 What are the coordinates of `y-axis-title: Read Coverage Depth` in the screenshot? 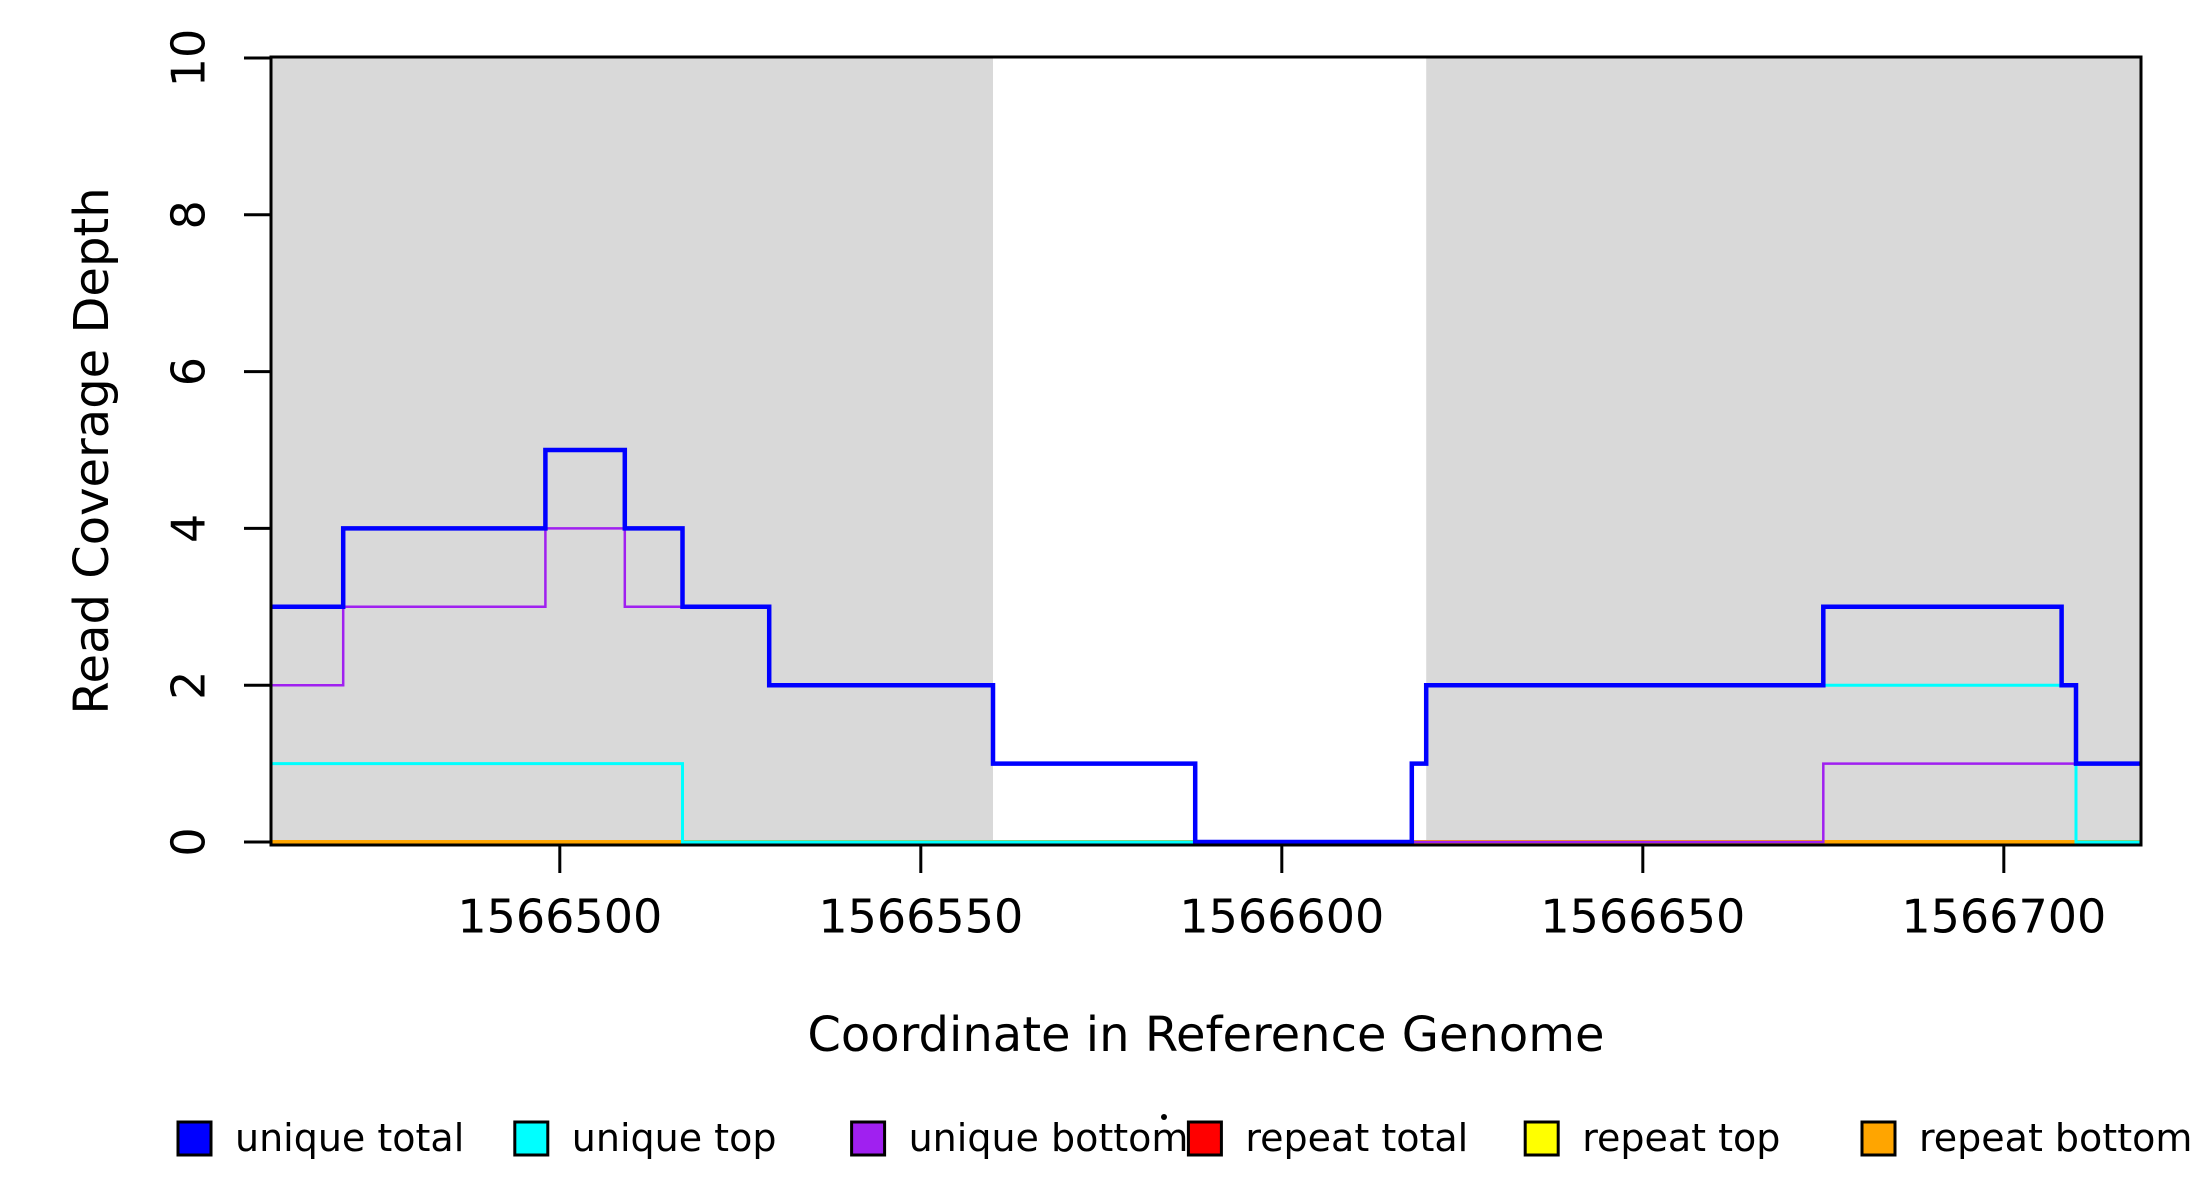 It's located at (92, 450).